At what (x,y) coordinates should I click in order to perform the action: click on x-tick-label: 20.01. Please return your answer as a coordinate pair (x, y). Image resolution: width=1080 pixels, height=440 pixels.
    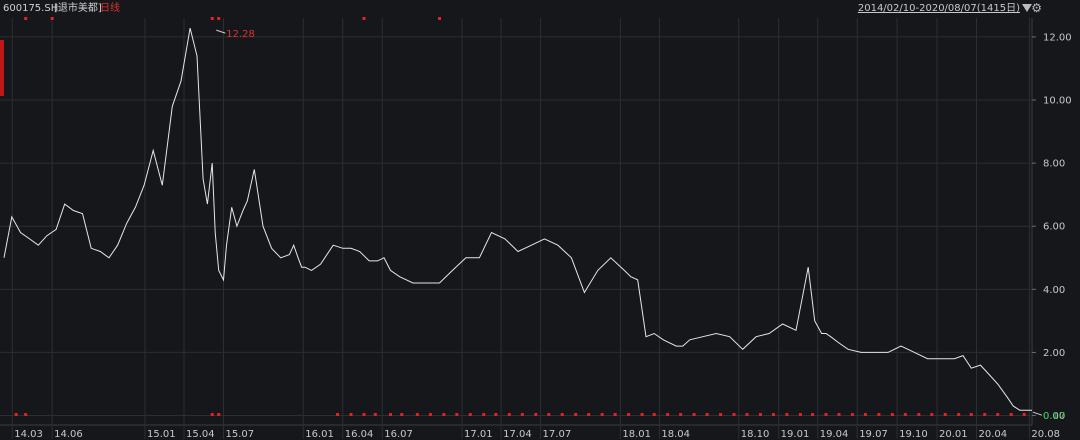
    Looking at the image, I should click on (953, 434).